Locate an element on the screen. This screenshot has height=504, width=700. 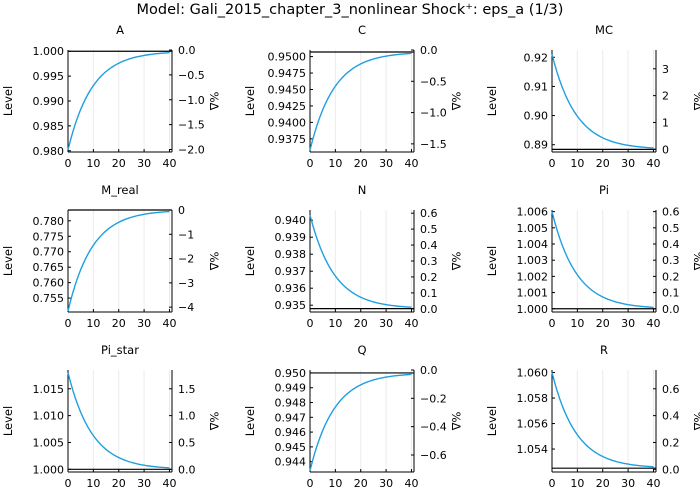
subplot-title: Pi_star is located at coordinates (120, 350).